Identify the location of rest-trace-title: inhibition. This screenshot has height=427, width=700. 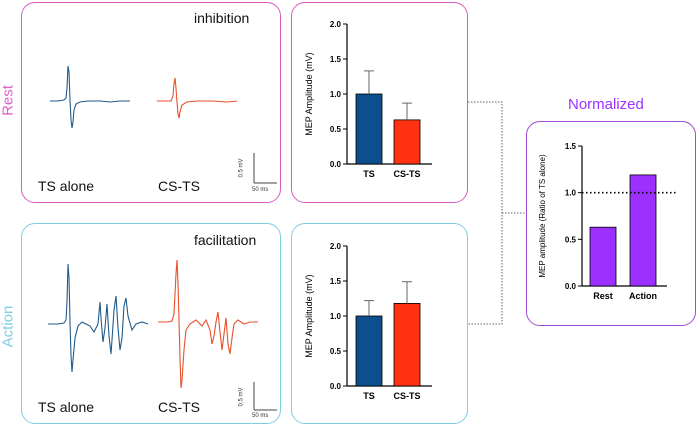
(222, 18).